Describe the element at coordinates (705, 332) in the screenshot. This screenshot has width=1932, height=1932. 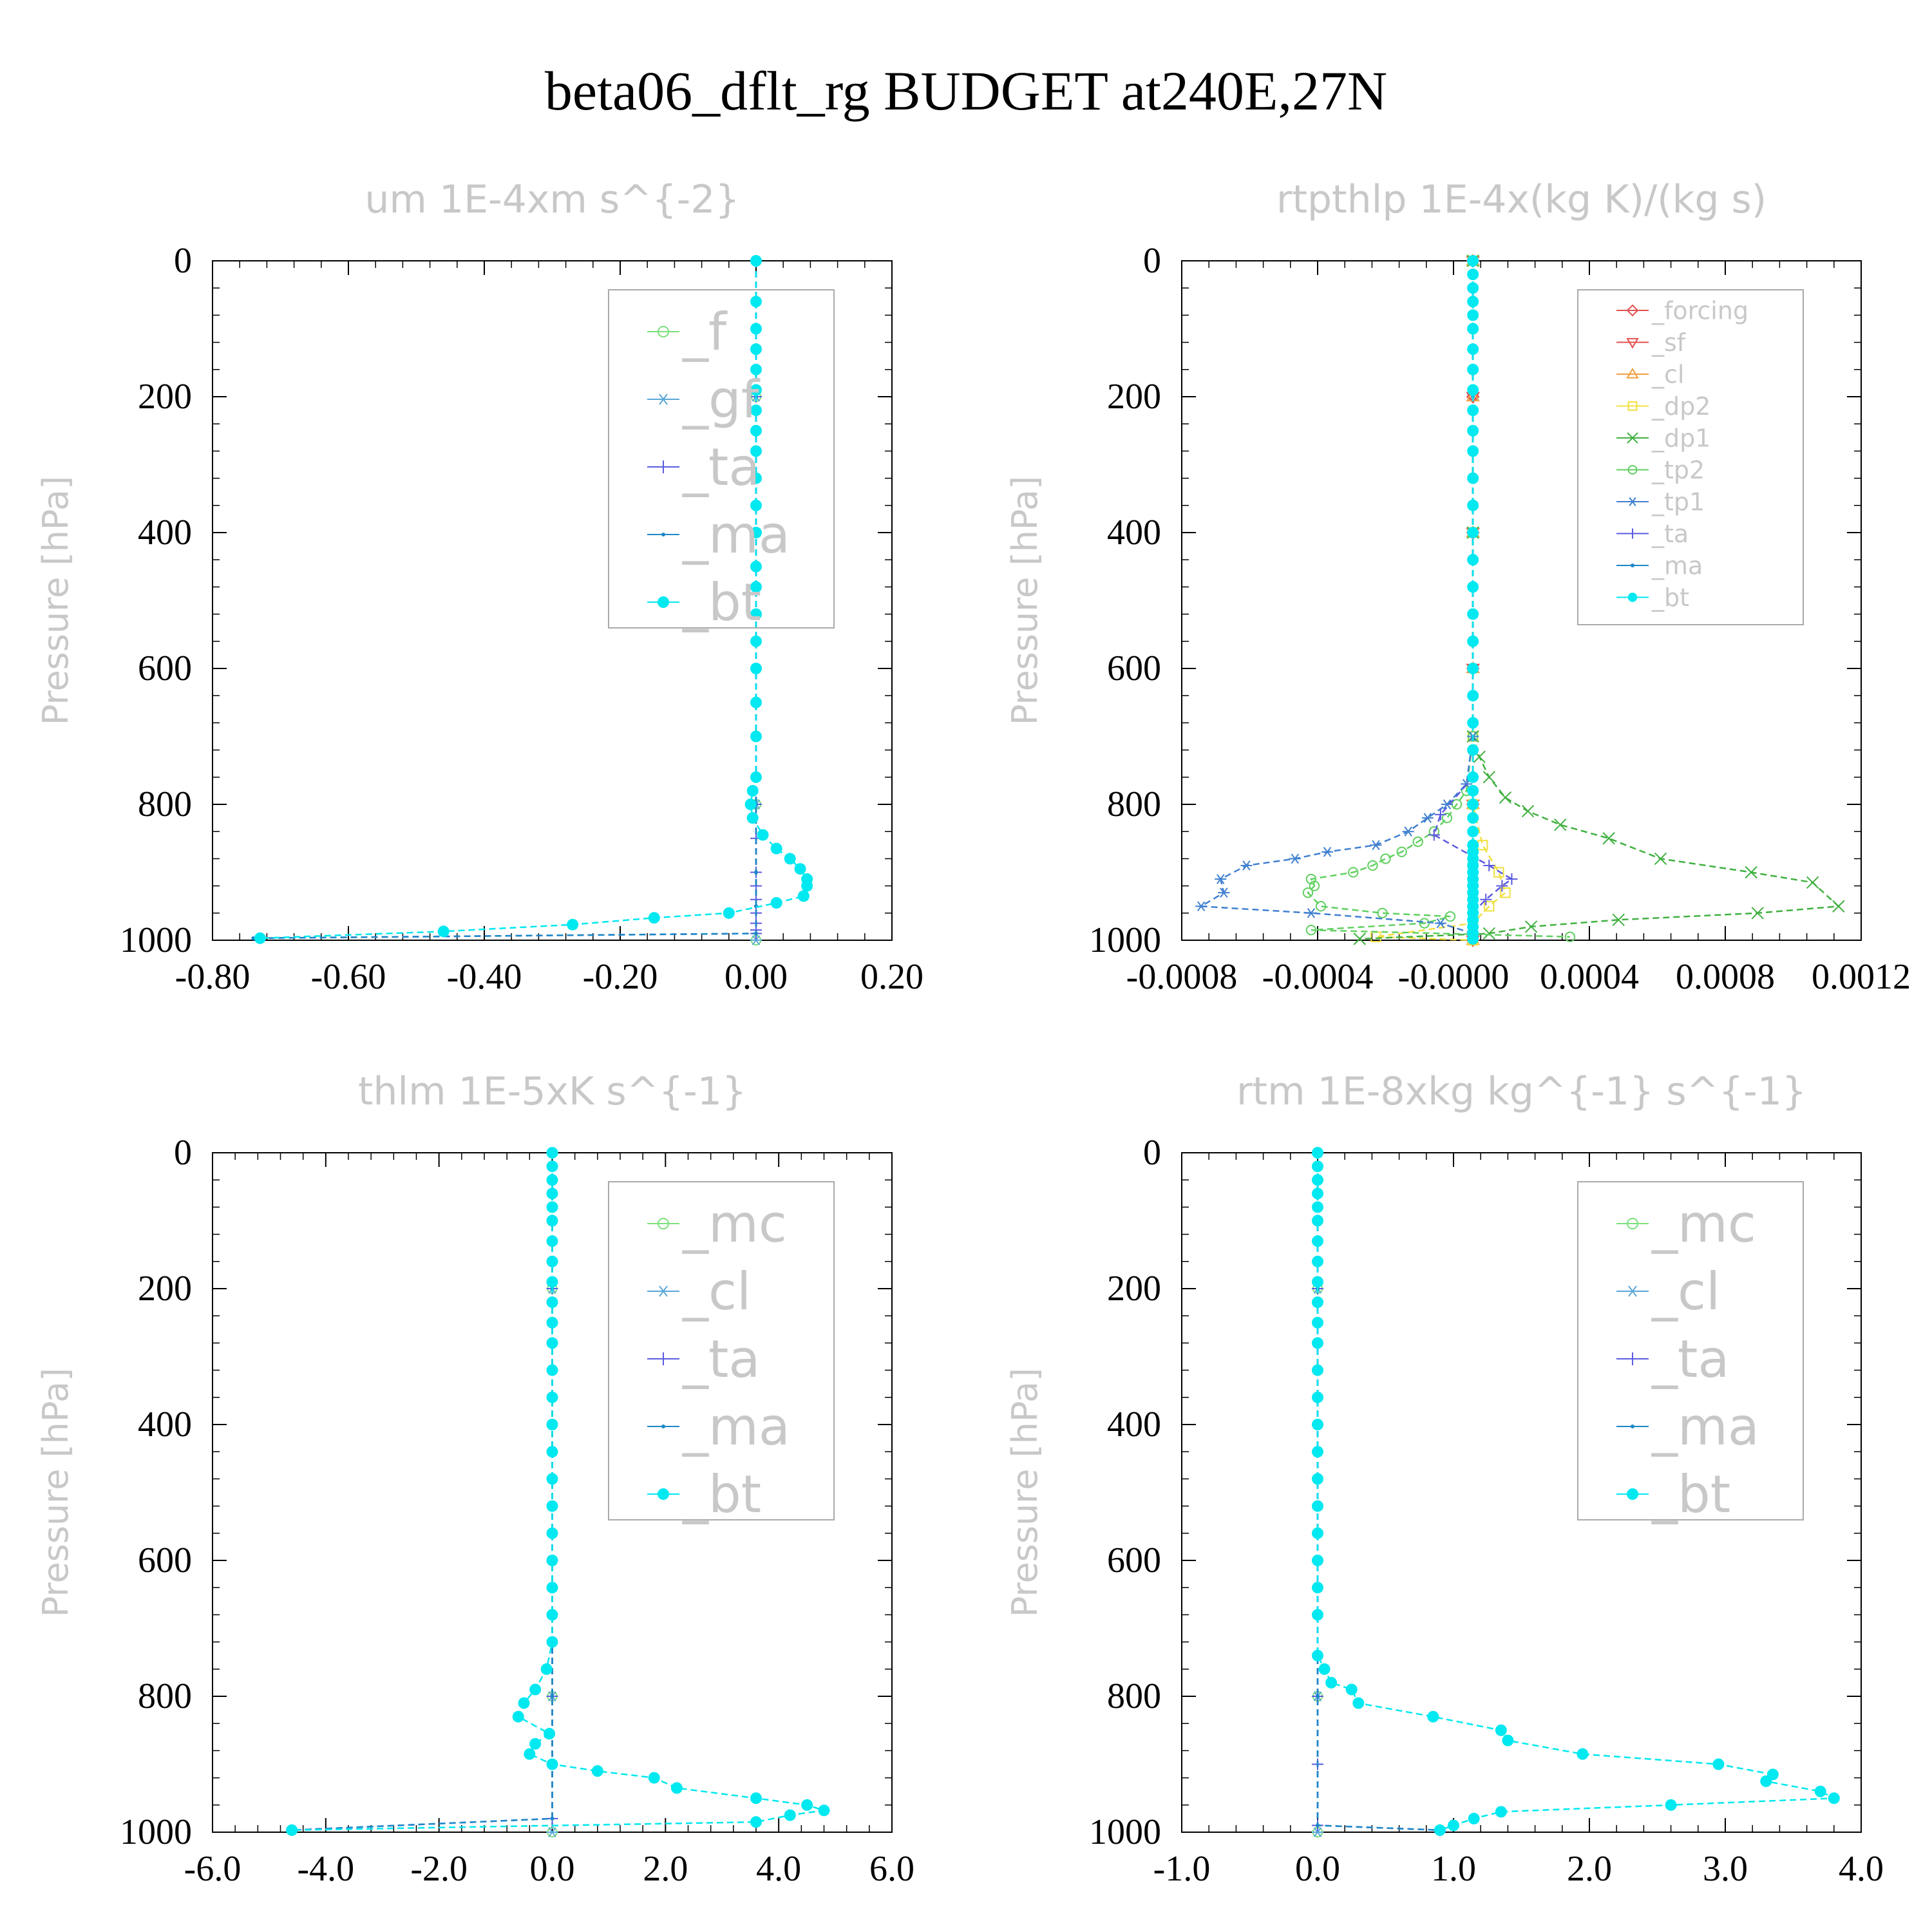
I see `legend-label: _f` at that location.